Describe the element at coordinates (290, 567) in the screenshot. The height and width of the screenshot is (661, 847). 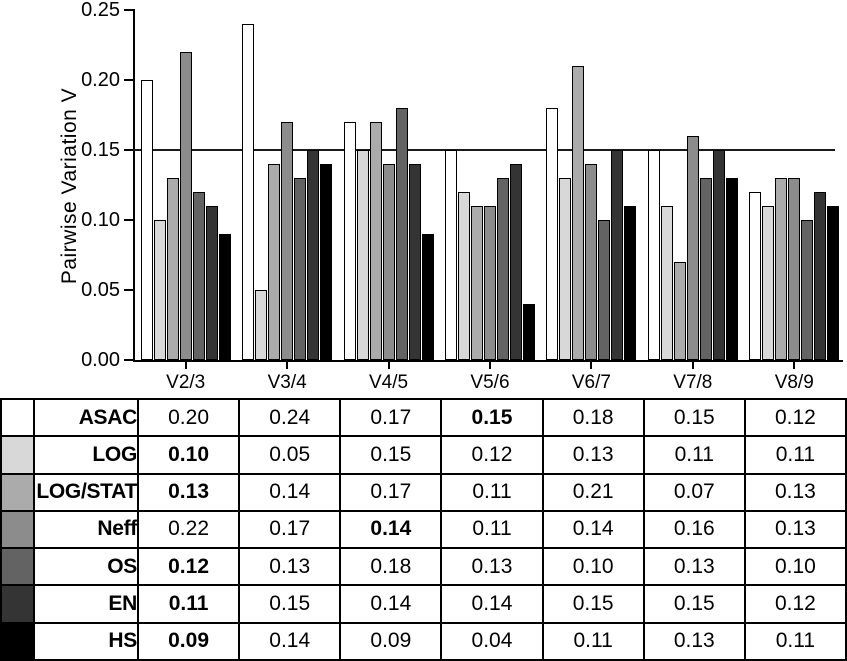
I see `cell-os-v3-4: 0.13` at that location.